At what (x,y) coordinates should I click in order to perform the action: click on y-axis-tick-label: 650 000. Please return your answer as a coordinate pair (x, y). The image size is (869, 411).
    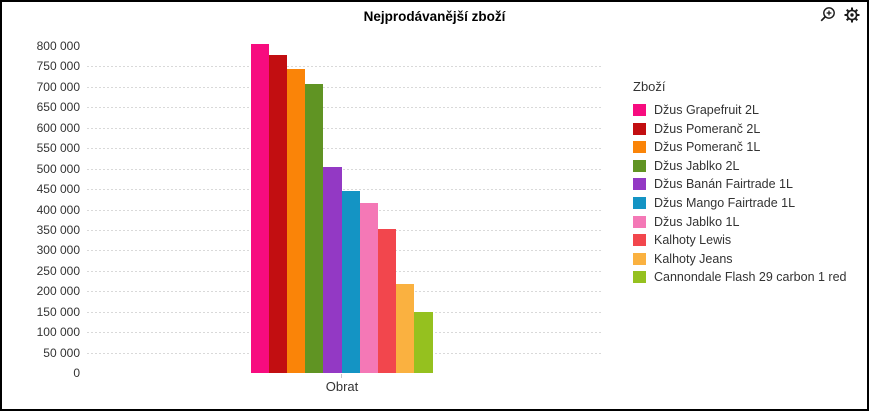
    Looking at the image, I should click on (58, 107).